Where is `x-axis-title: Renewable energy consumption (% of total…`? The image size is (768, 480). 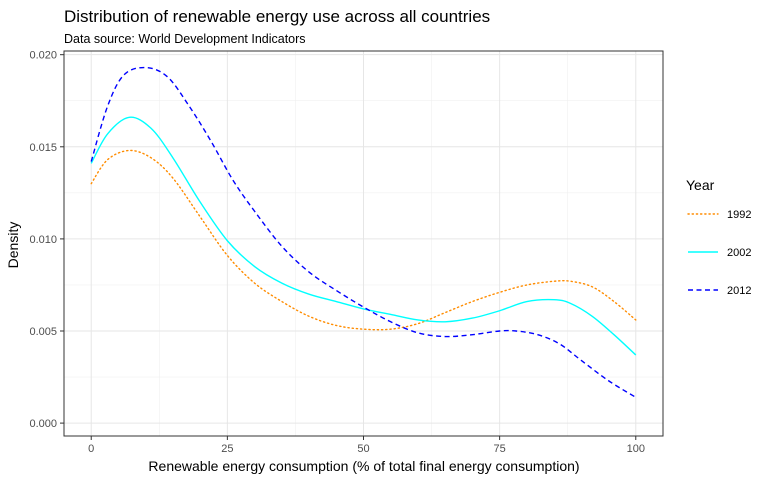 x-axis-title: Renewable energy consumption (% of total… is located at coordinates (363, 466).